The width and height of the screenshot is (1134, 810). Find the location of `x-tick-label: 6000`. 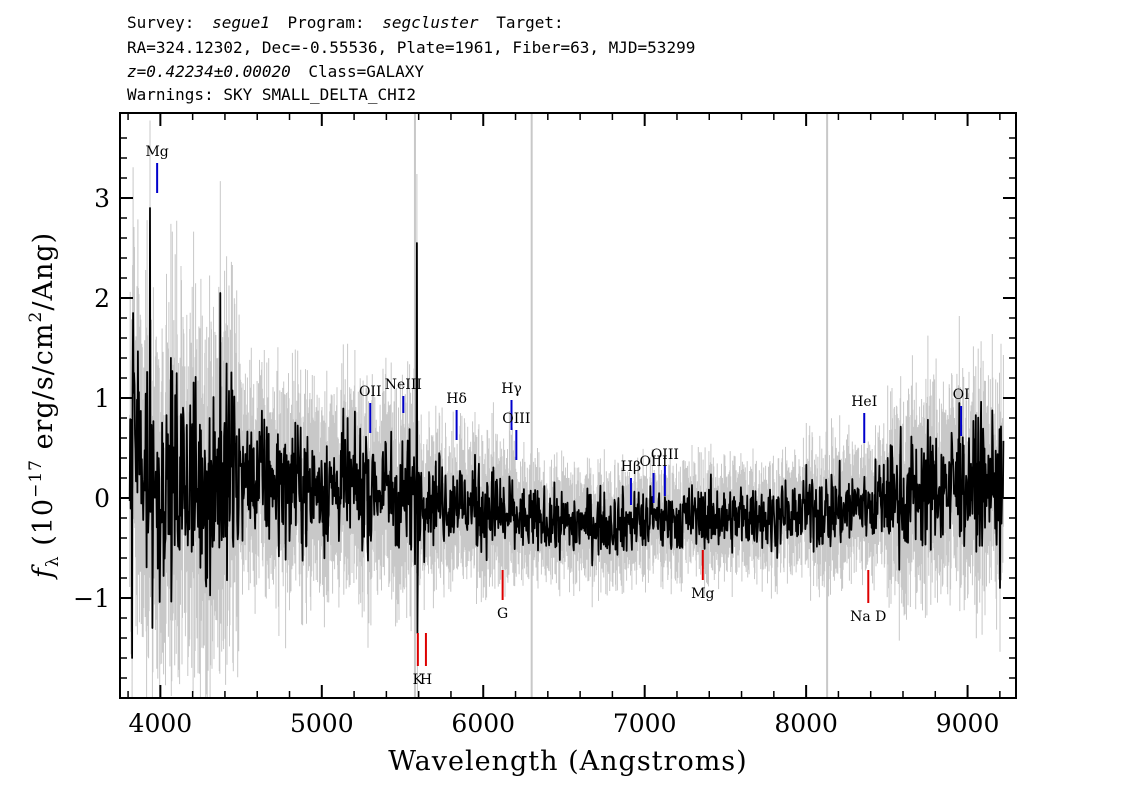

x-tick-label: 6000 is located at coordinates (483, 723).